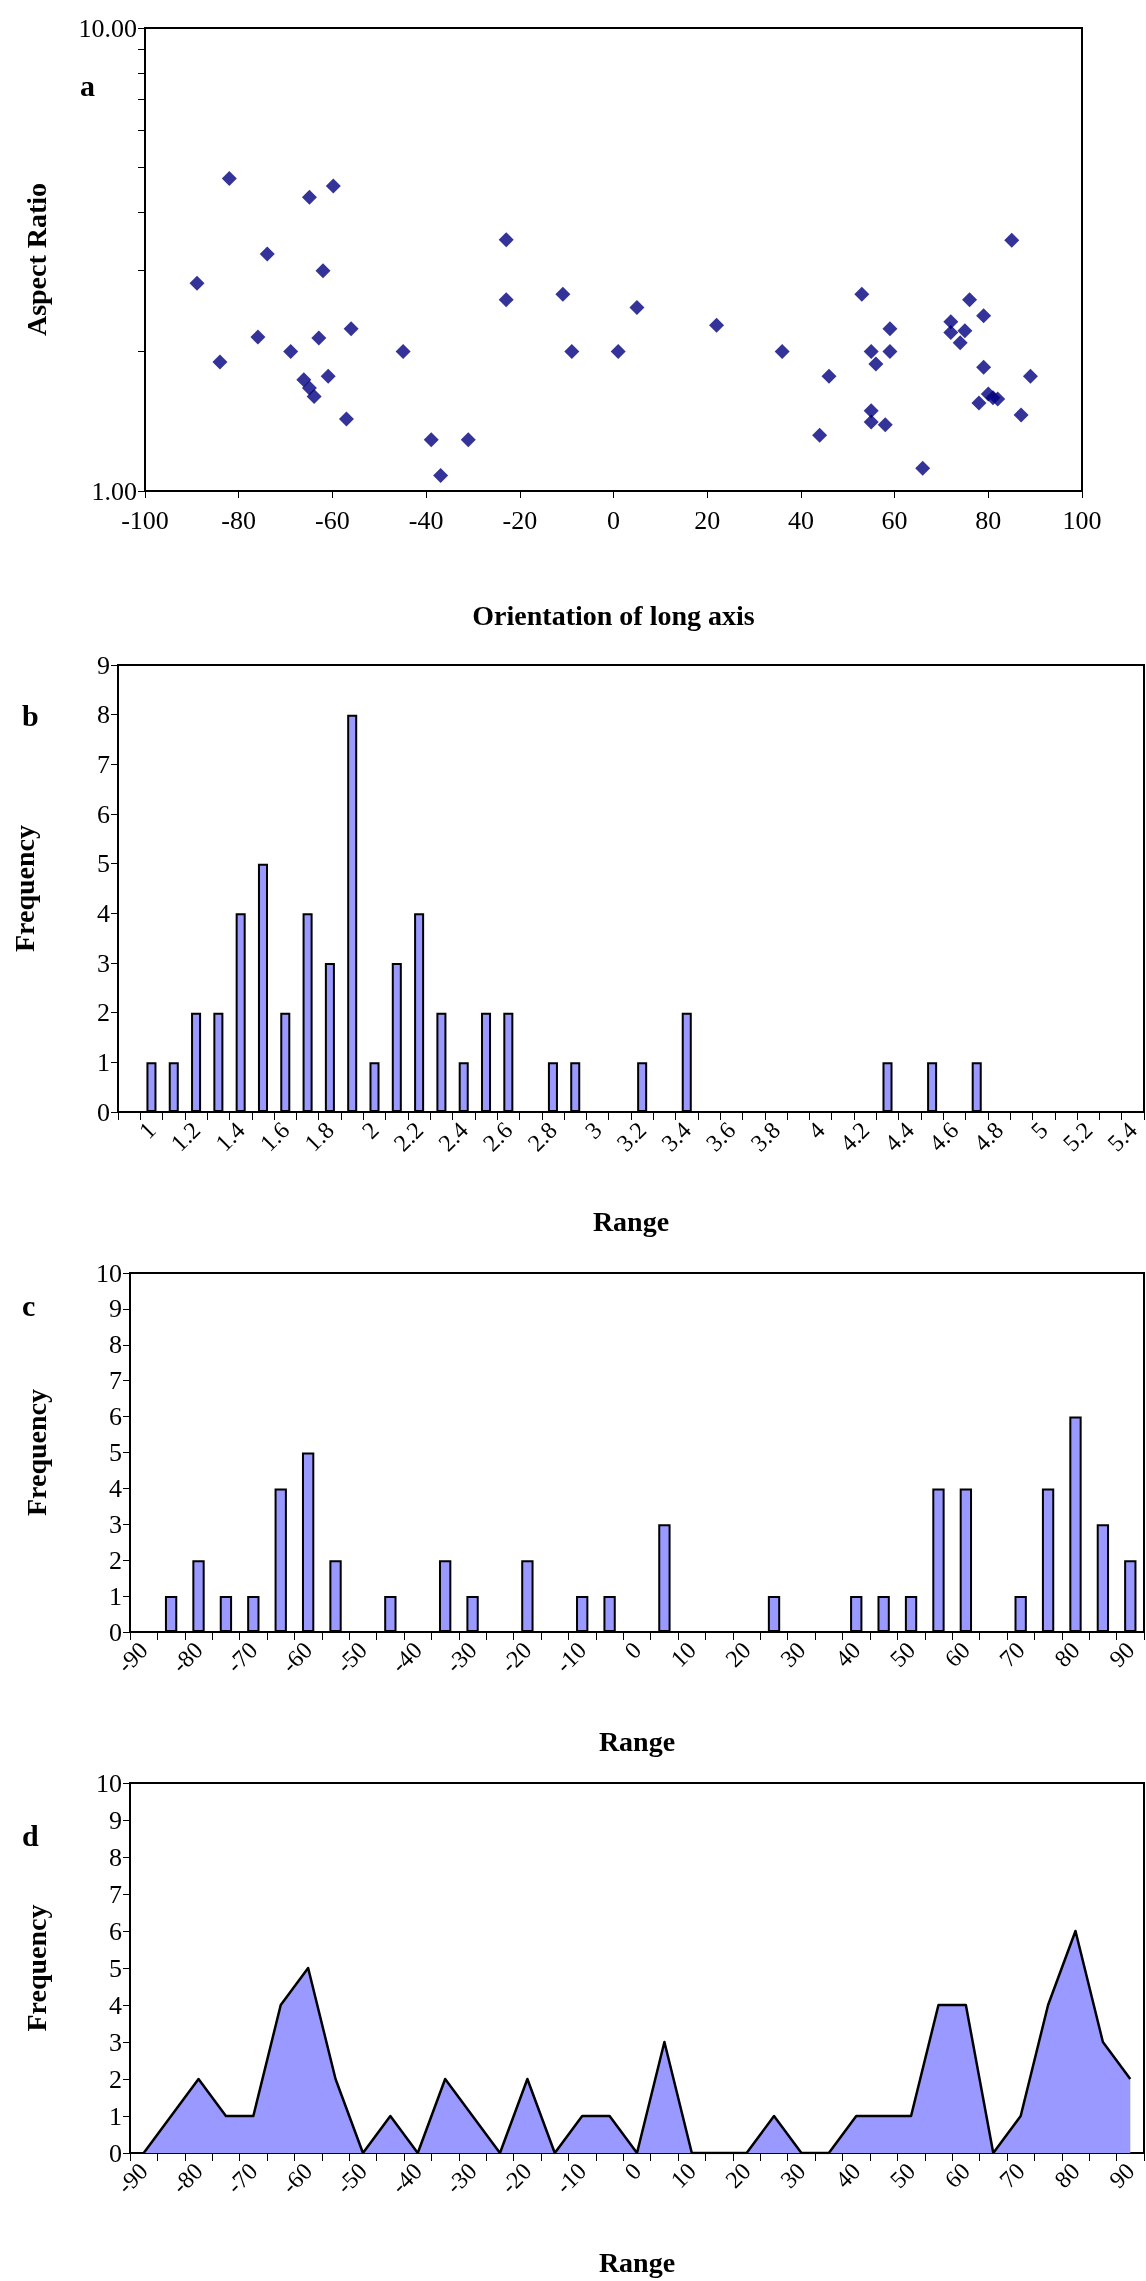 The height and width of the screenshot is (2281, 1146). What do you see at coordinates (793, 2175) in the screenshot?
I see `x-tick-label: 30` at bounding box center [793, 2175].